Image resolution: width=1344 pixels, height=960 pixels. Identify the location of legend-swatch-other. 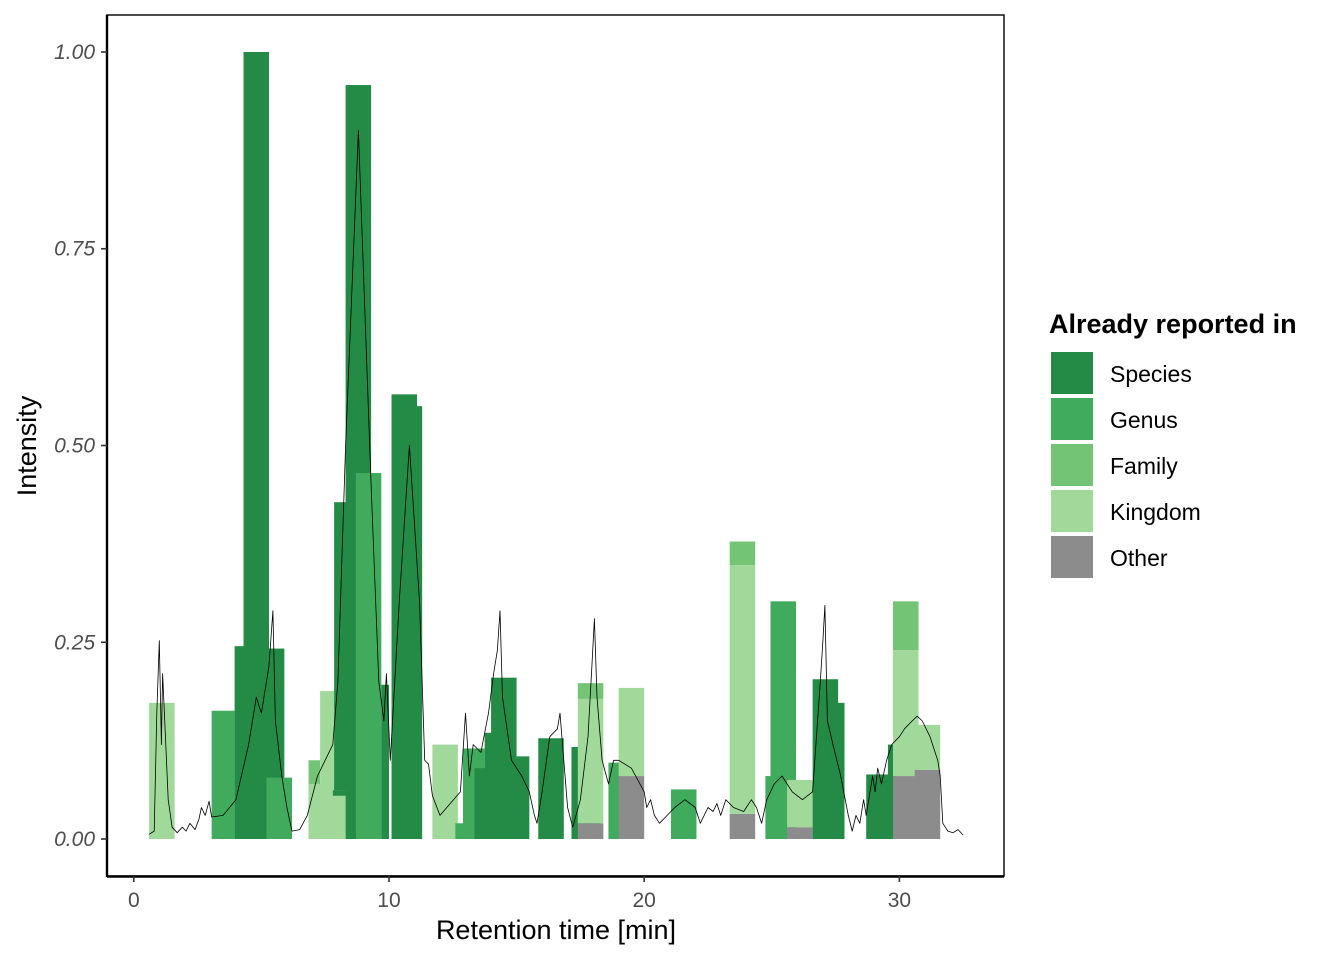
(1072, 557).